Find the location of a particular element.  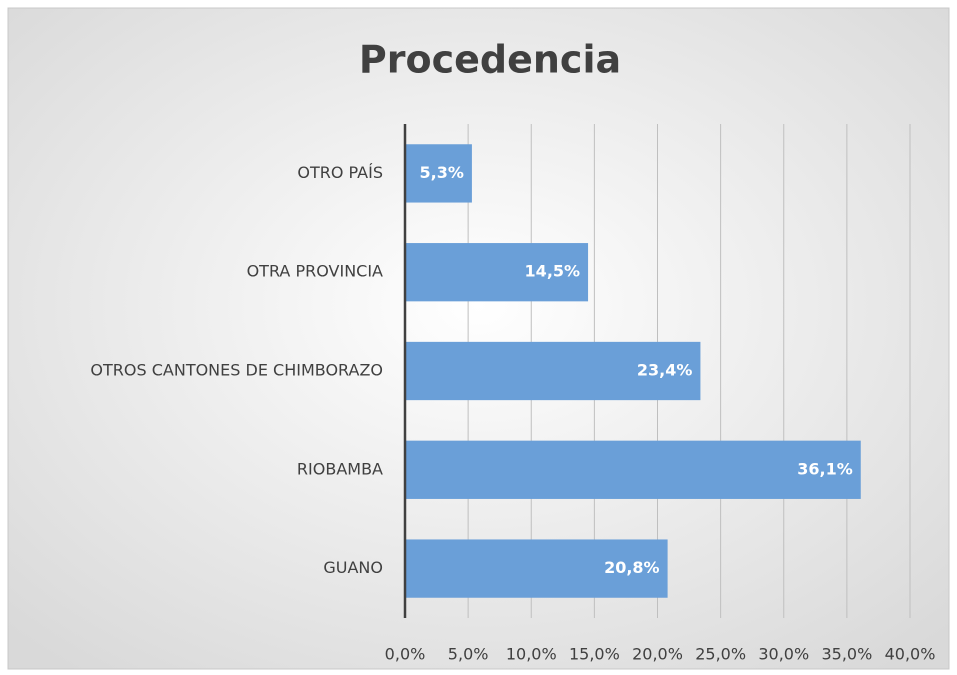

y-tick-label: OTRO PAÍS is located at coordinates (340, 172).